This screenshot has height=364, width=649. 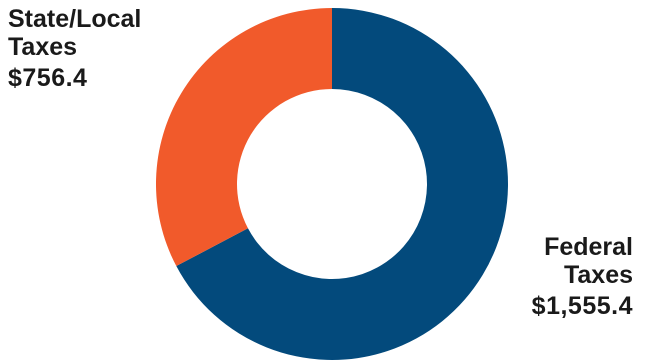 I want to click on label-state-local-line1: State/Local, so click(x=75, y=19).